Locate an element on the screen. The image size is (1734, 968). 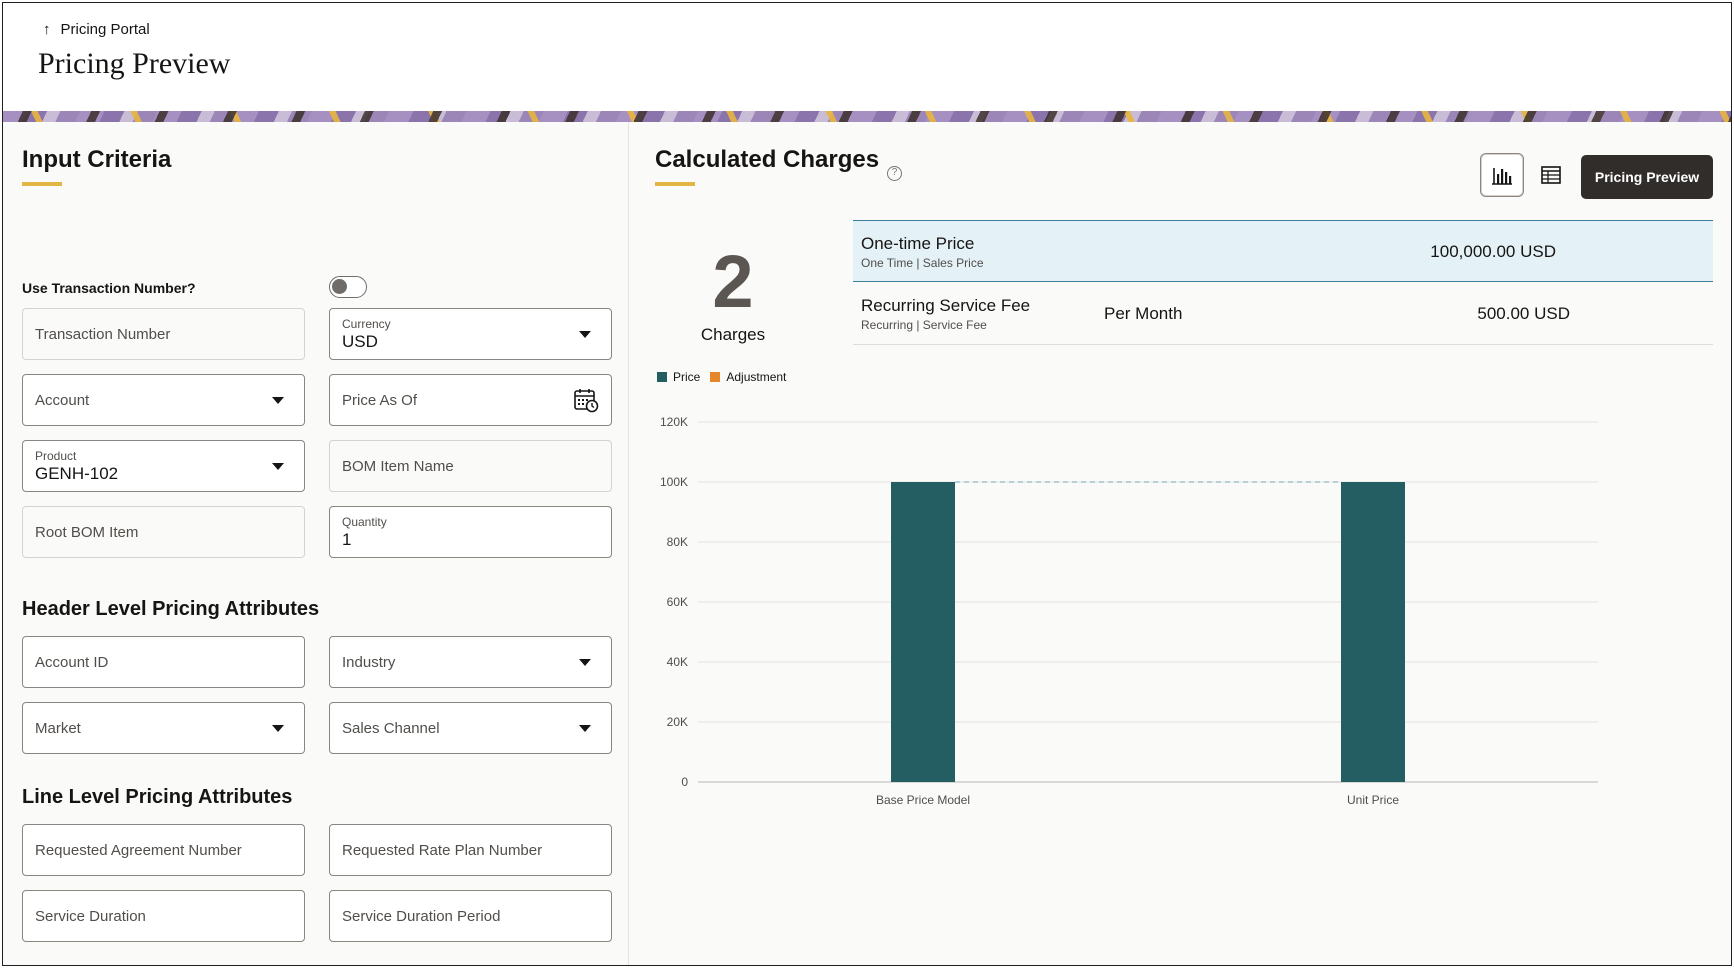
legend-item-adjustment: Adjustment is located at coordinates (748, 377).